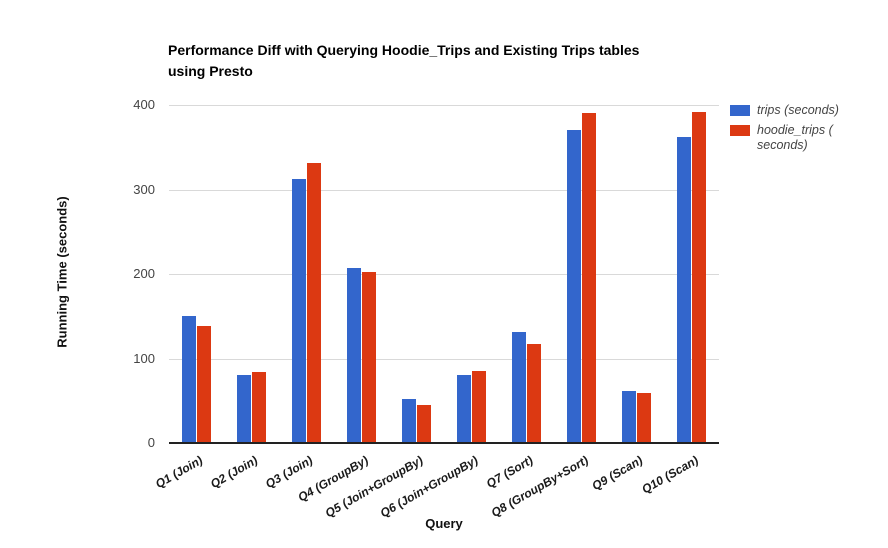 The height and width of the screenshot is (548, 888). What do you see at coordinates (617, 473) in the screenshot?
I see `x-category-label: Q9 (Scan)` at bounding box center [617, 473].